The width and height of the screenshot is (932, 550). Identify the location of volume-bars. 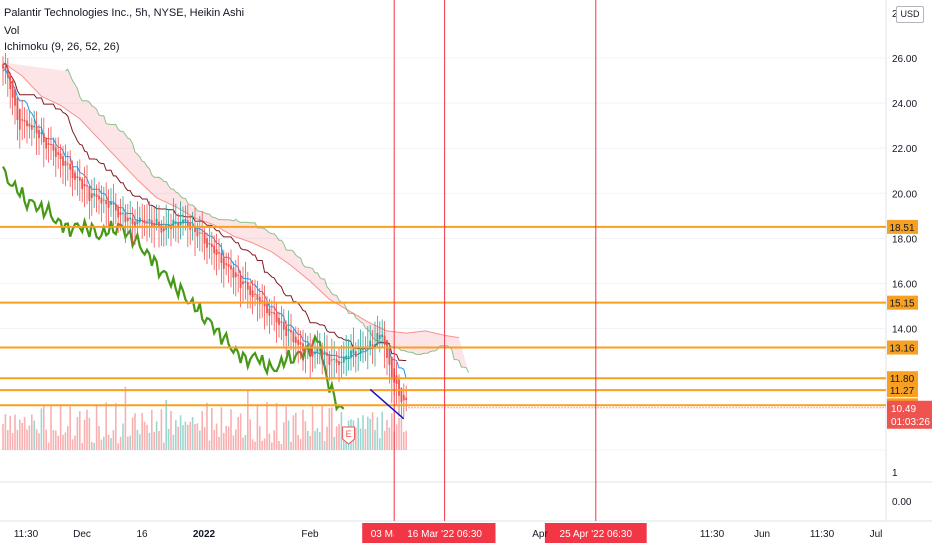
(204, 418).